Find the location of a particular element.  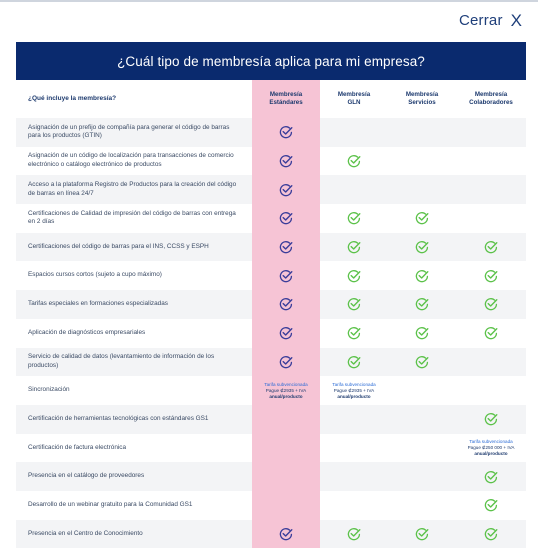

bottom-edge is located at coordinates (269, 556).